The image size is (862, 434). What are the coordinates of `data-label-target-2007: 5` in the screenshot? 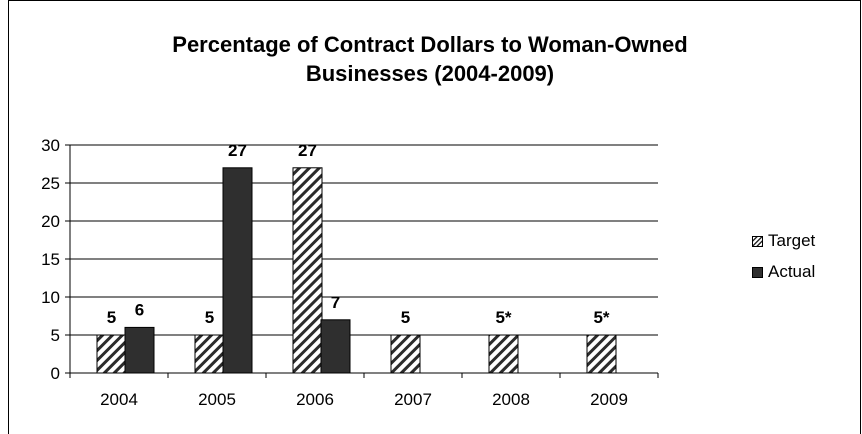 It's located at (405, 317).